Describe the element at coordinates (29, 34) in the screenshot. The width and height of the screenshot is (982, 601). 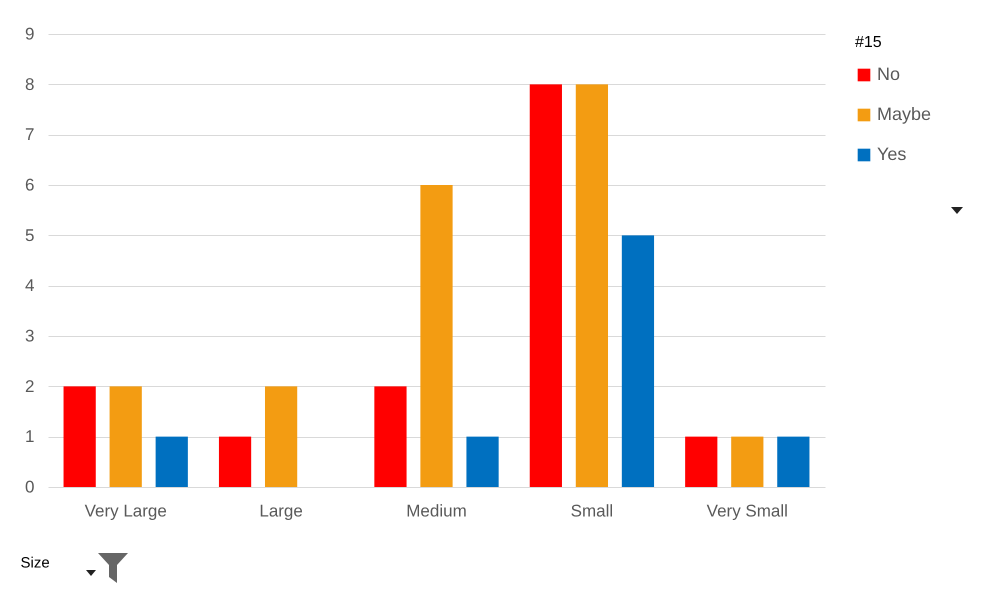
I see `y-tick-label: 9` at that location.